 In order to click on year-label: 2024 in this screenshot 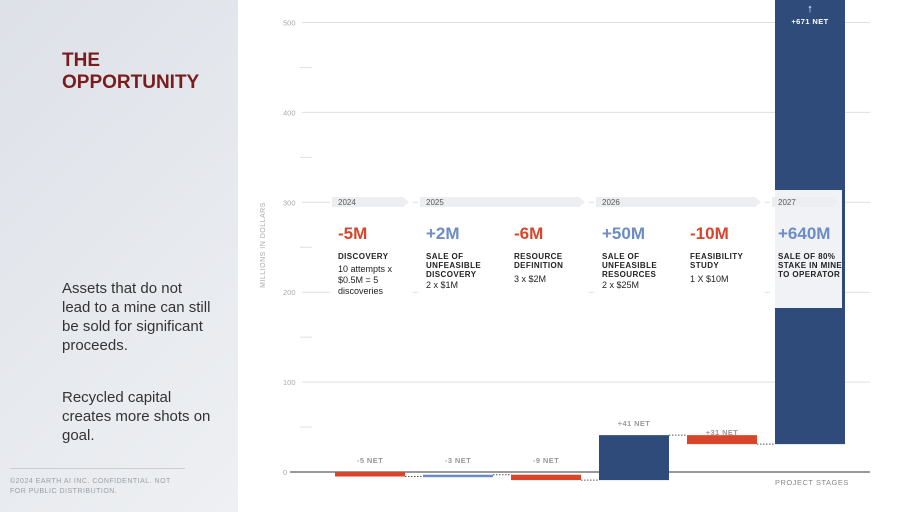, I will do `click(347, 202)`.